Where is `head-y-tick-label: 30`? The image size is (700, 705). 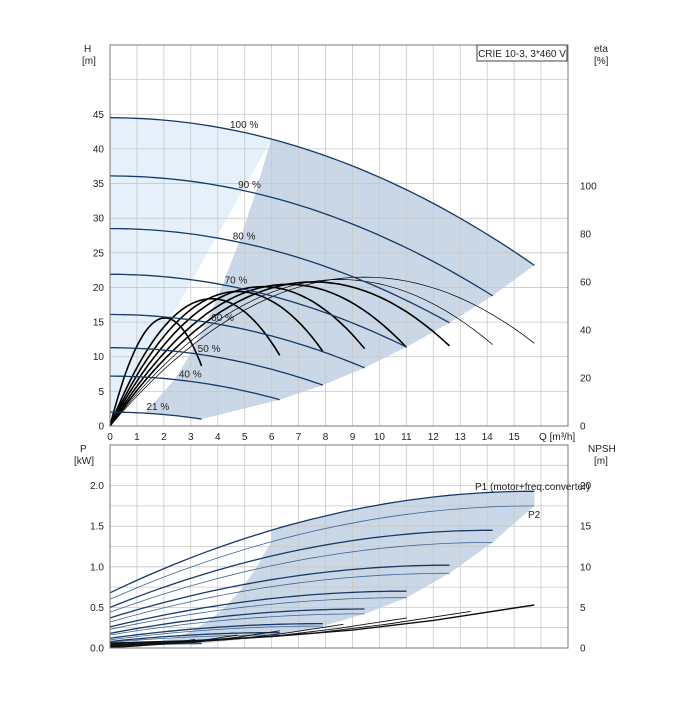 head-y-tick-label: 30 is located at coordinates (99, 219).